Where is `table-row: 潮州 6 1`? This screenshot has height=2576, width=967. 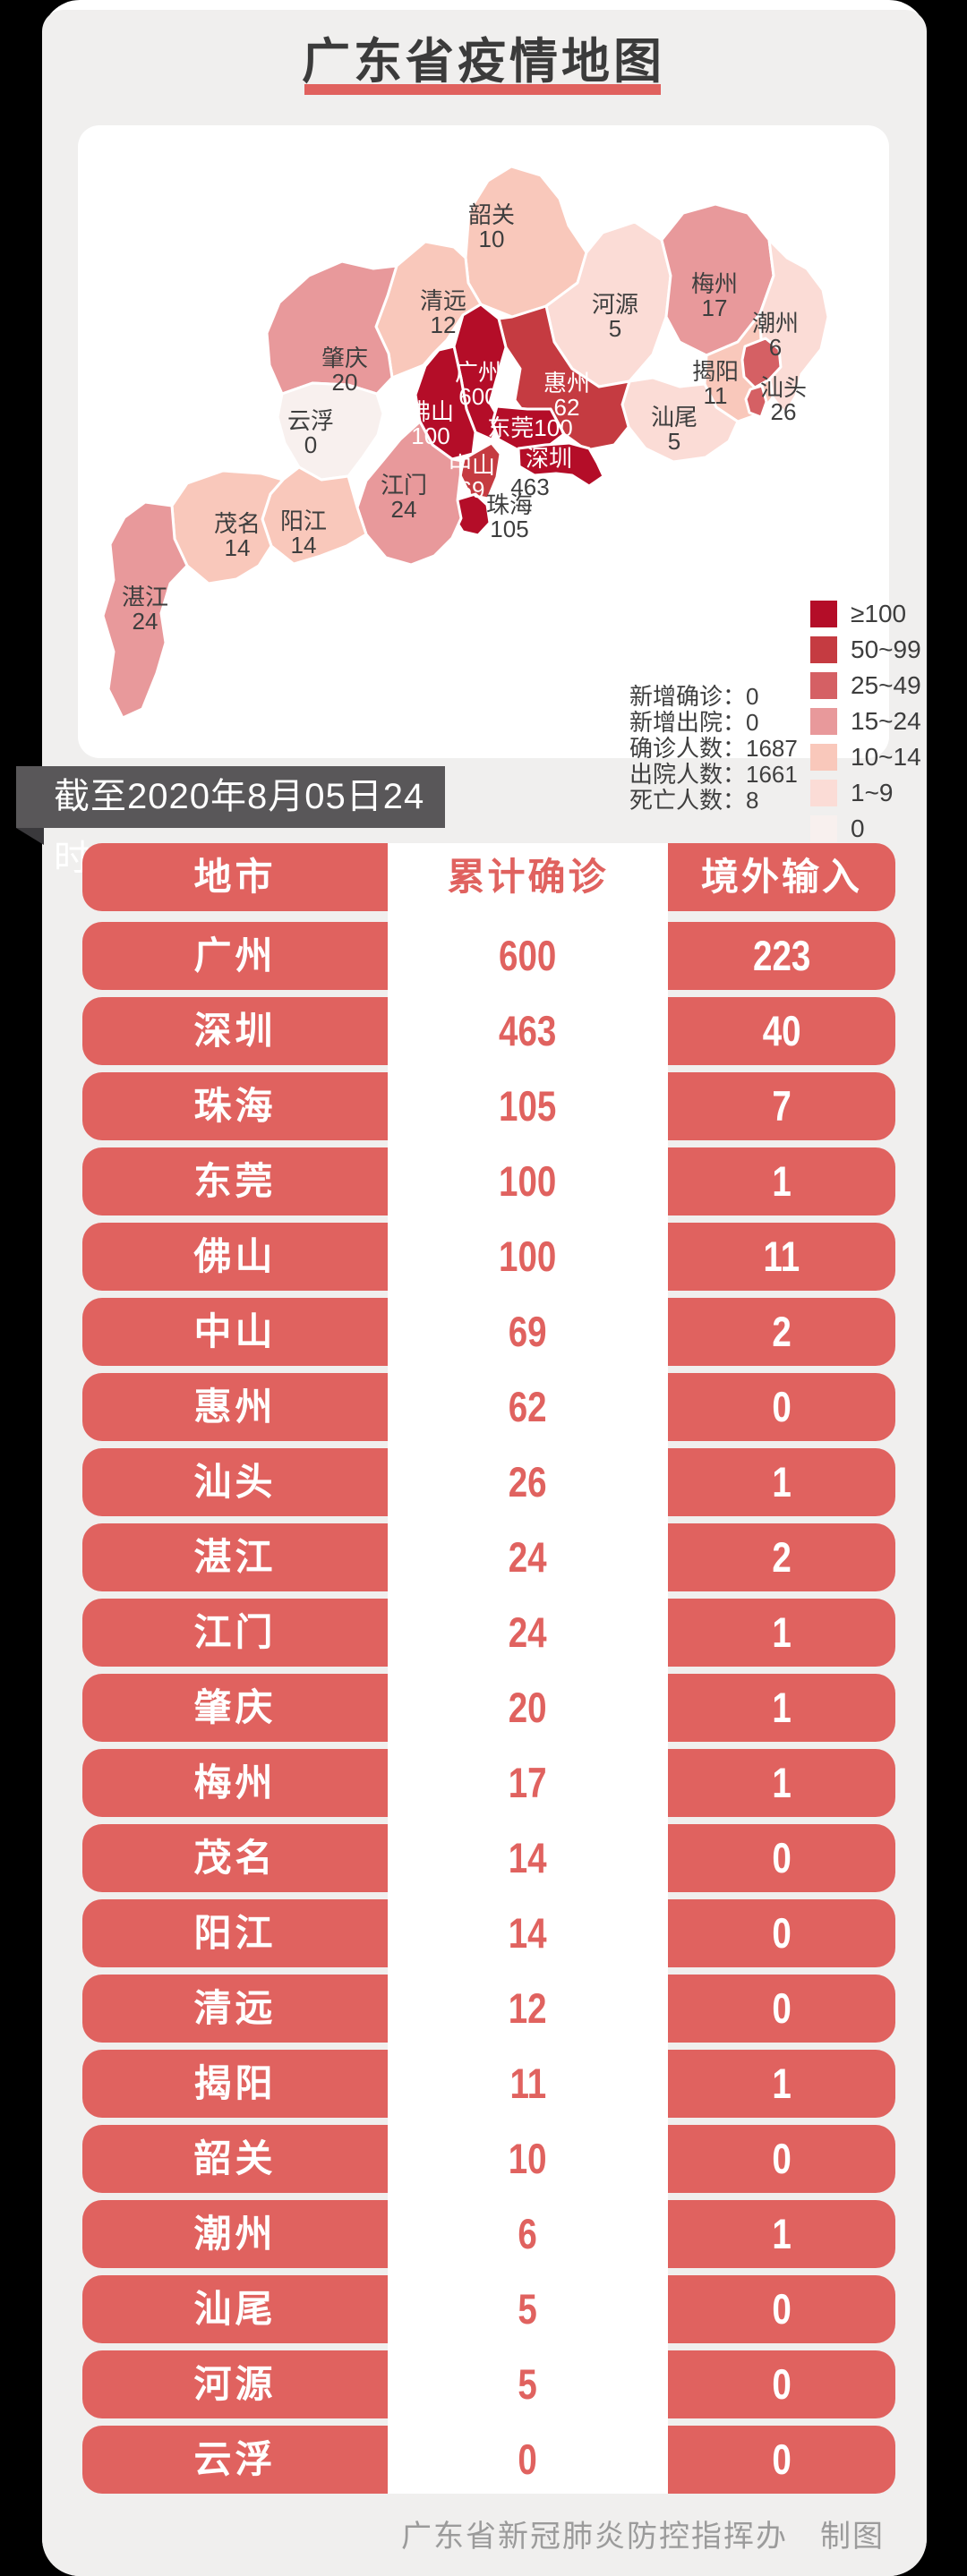
table-row: 潮州 6 1 is located at coordinates (483, 2234).